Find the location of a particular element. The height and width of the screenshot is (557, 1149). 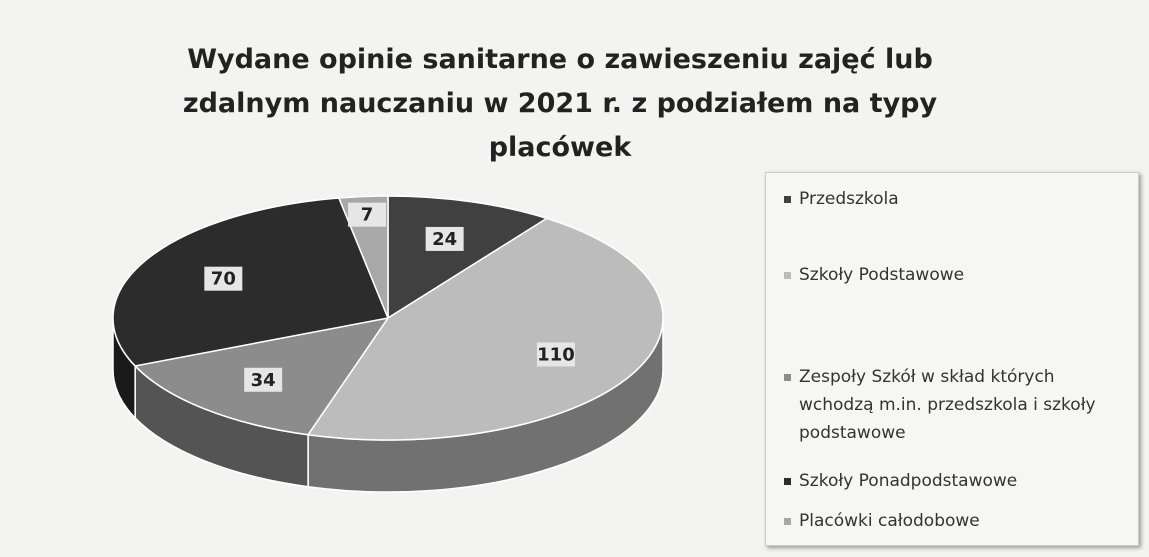

data-label: 70 is located at coordinates (223, 279).